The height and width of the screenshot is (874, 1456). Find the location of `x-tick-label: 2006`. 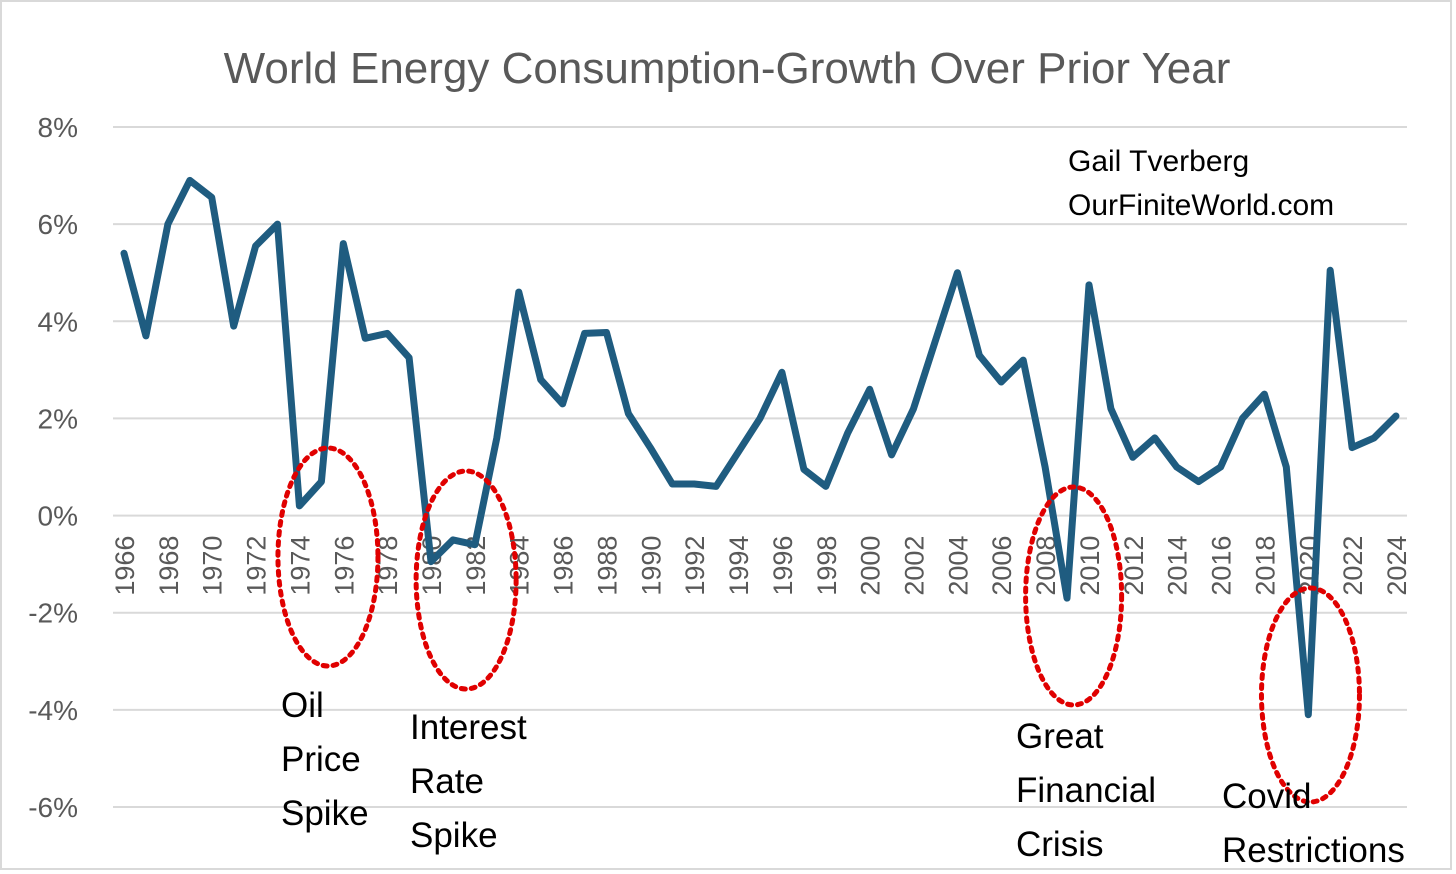

x-tick-label: 2006 is located at coordinates (1002, 566).